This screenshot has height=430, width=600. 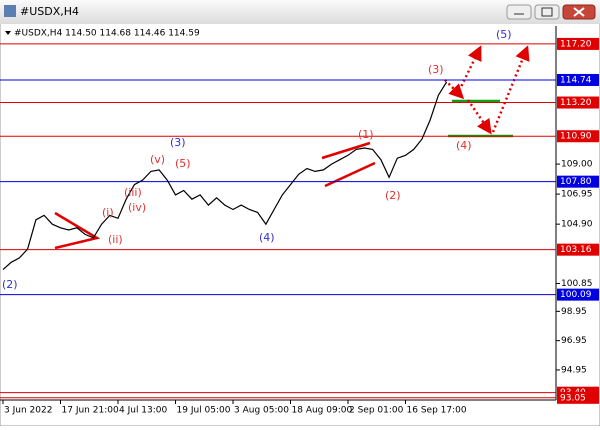 What do you see at coordinates (366, 134) in the screenshot?
I see `wave-label: (1)` at bounding box center [366, 134].